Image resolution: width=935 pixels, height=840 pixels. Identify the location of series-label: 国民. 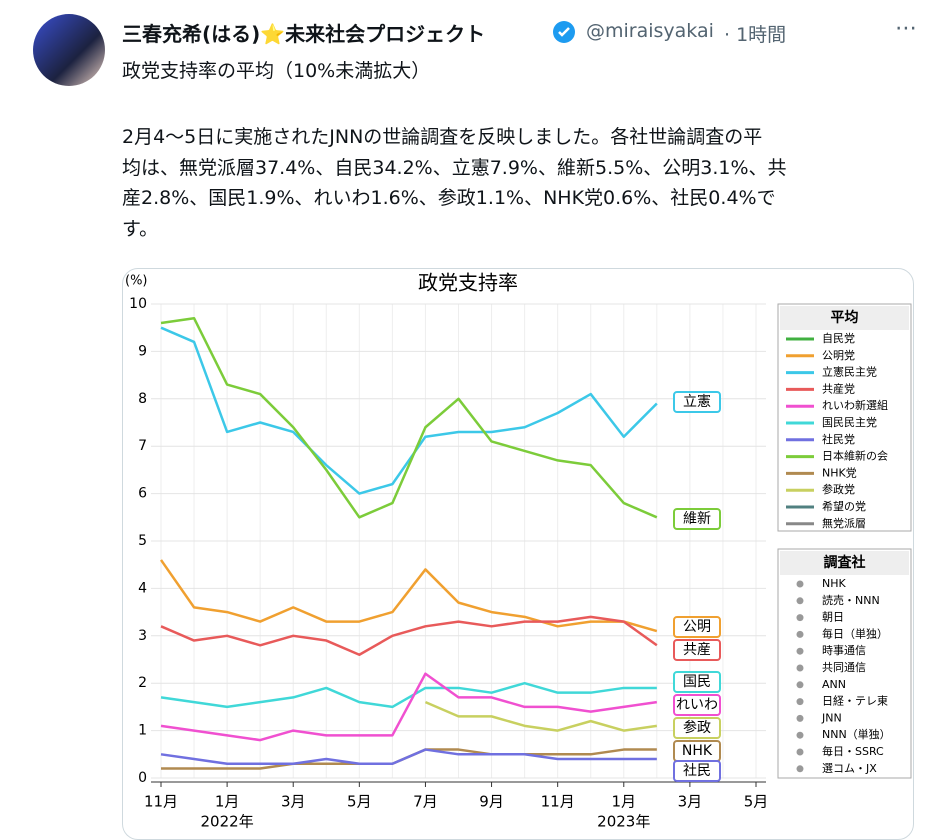
(697, 682).